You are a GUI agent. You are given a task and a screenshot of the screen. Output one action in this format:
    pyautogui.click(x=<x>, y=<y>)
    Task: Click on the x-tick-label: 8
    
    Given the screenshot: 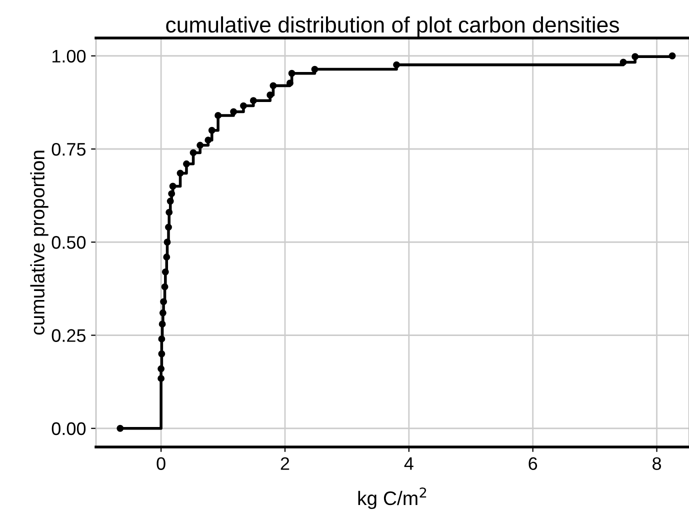 What is the action you would take?
    pyautogui.click(x=657, y=463)
    